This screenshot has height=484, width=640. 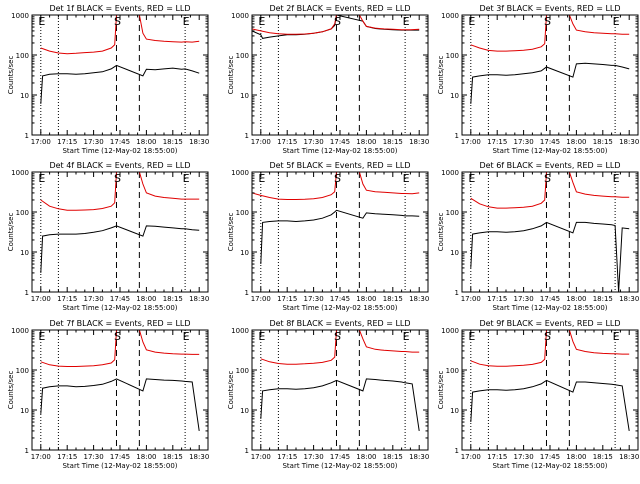 What do you see at coordinates (549, 165) in the screenshot?
I see `panel-title: Det 6f BLACK = Events, RED = LLD` at bounding box center [549, 165].